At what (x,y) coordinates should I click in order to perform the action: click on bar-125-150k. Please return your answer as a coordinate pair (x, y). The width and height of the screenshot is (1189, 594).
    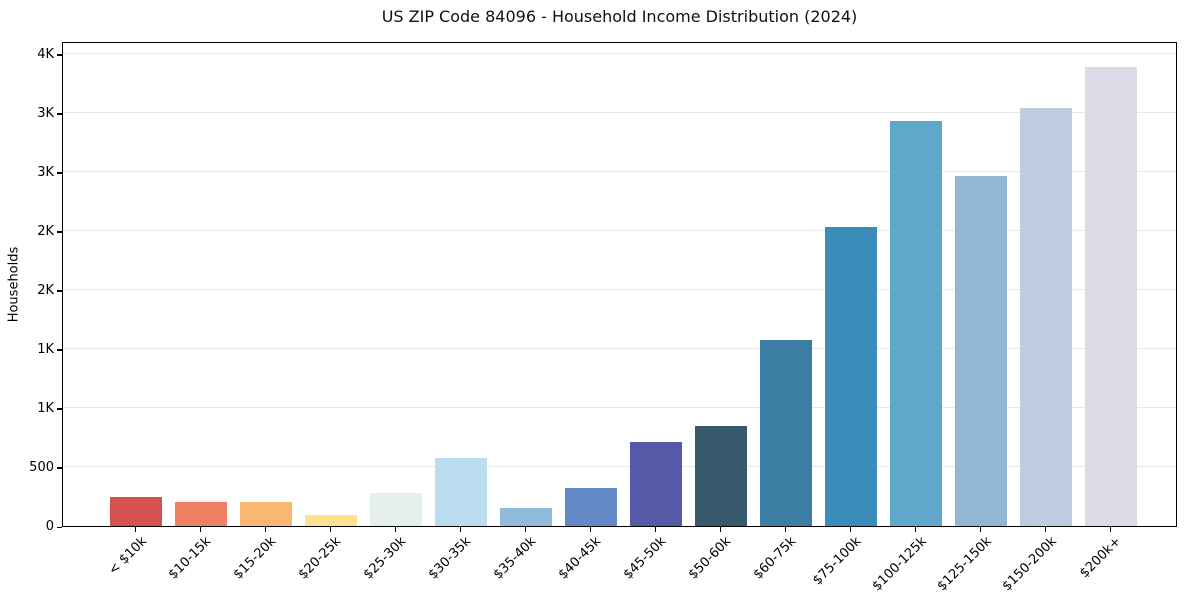
    Looking at the image, I should click on (981, 351).